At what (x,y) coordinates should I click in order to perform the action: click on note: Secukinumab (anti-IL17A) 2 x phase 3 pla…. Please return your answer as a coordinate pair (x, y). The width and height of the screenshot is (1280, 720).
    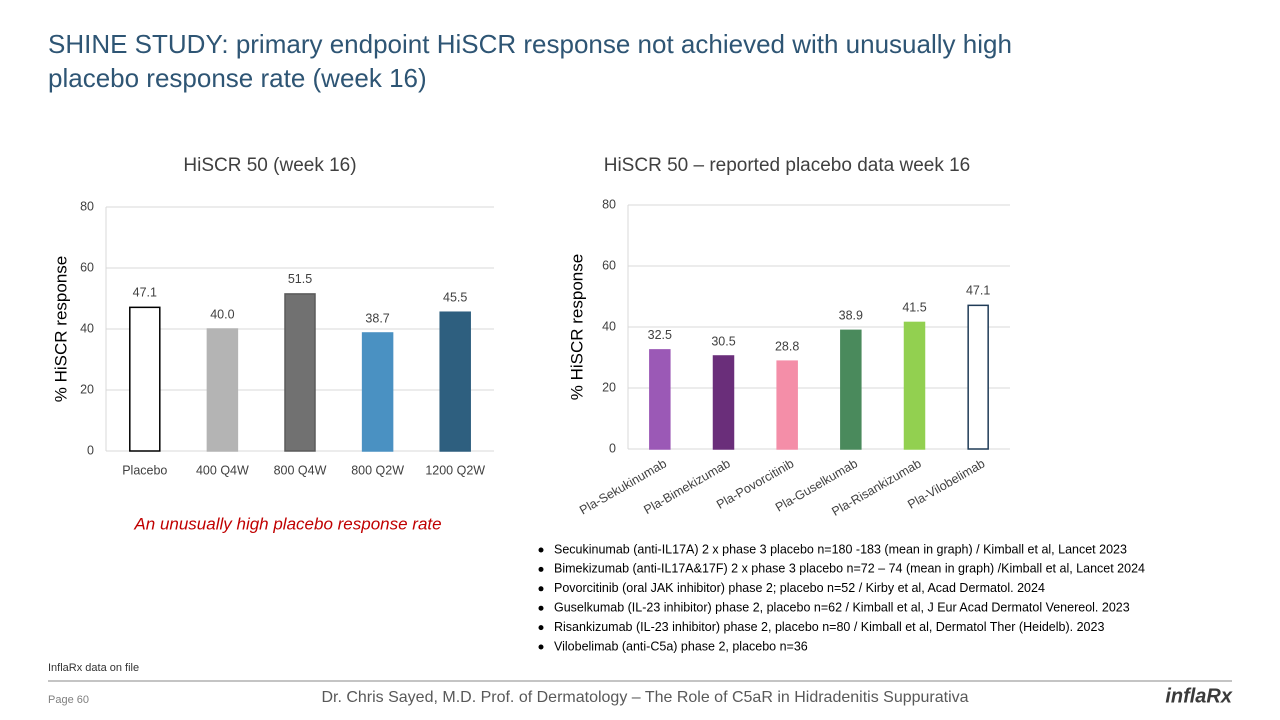
    Looking at the image, I should click on (840, 549).